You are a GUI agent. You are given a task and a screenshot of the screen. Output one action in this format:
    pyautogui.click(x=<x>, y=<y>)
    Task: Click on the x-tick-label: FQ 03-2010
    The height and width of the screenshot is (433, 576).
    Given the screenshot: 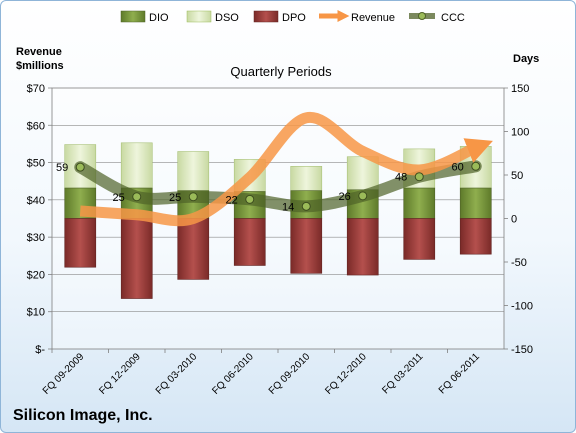 What is the action you would take?
    pyautogui.click(x=177, y=374)
    